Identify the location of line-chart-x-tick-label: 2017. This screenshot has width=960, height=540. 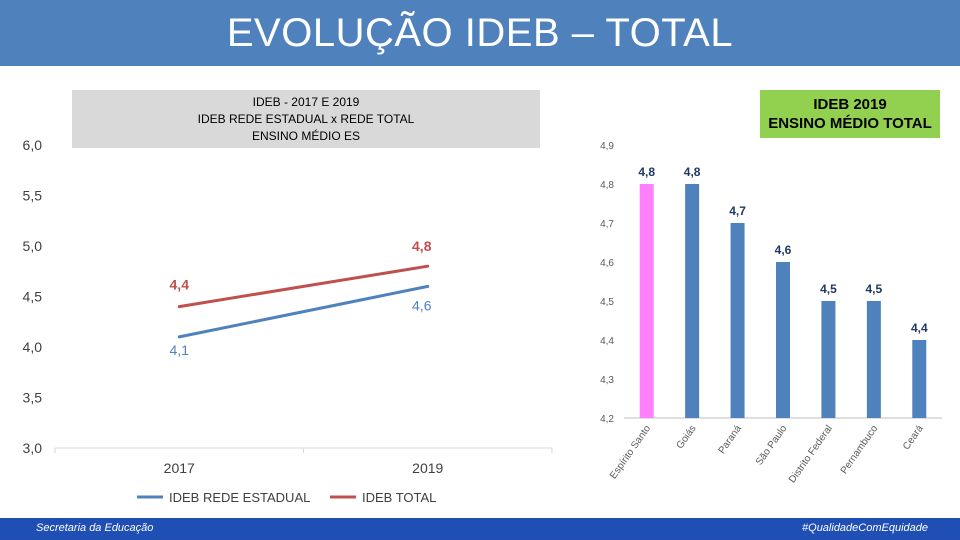
(179, 468).